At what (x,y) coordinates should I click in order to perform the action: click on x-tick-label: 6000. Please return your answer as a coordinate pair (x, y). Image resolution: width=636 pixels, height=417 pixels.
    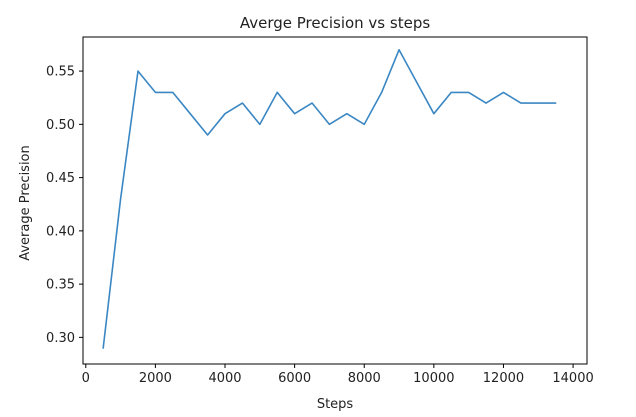
    Looking at the image, I should click on (294, 378).